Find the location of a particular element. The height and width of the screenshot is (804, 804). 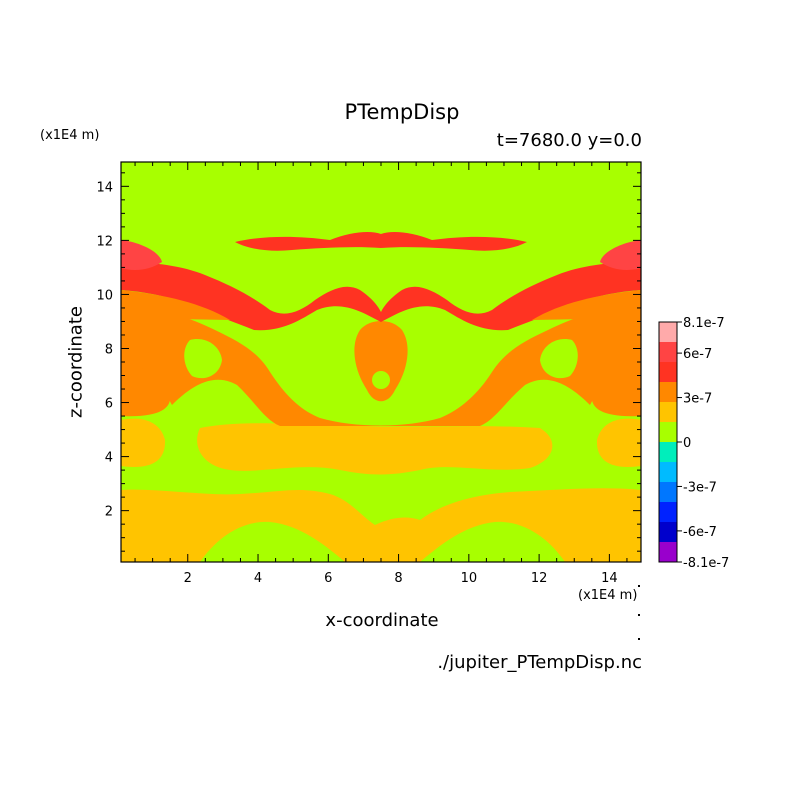

colorbar-tick-label: -8.1e-7 is located at coordinates (706, 563).